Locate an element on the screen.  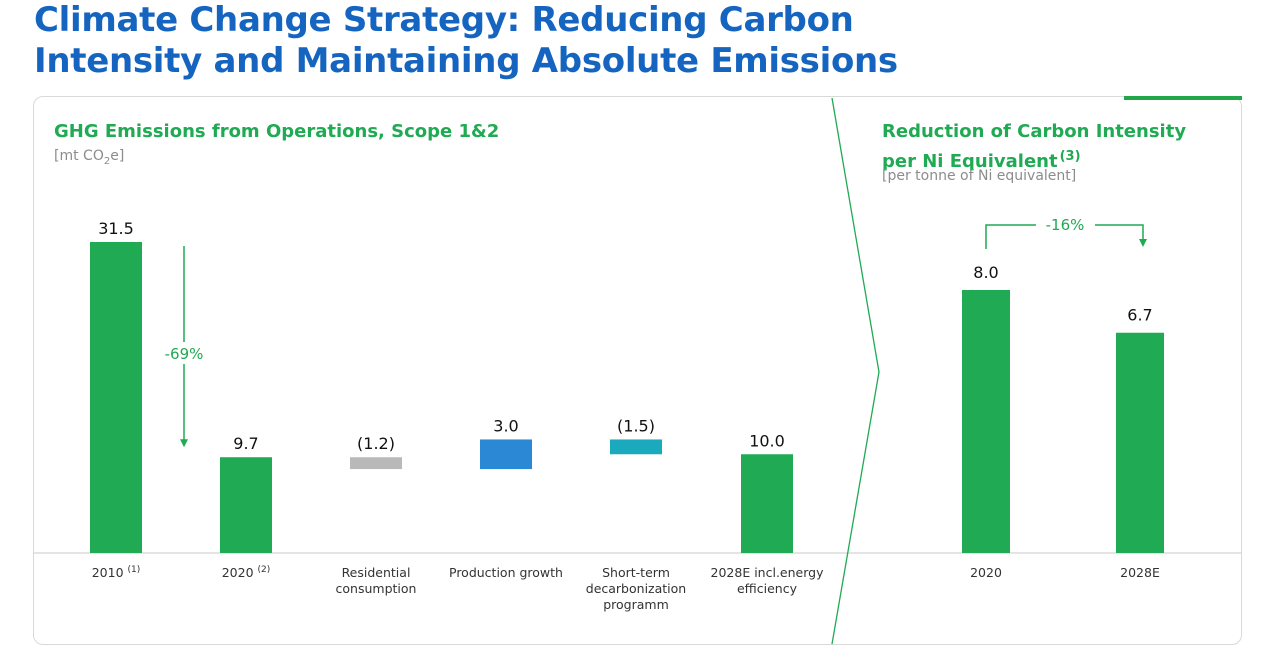
waterfall-category-label-5-0: 2028E incl.energy is located at coordinates (768, 572).